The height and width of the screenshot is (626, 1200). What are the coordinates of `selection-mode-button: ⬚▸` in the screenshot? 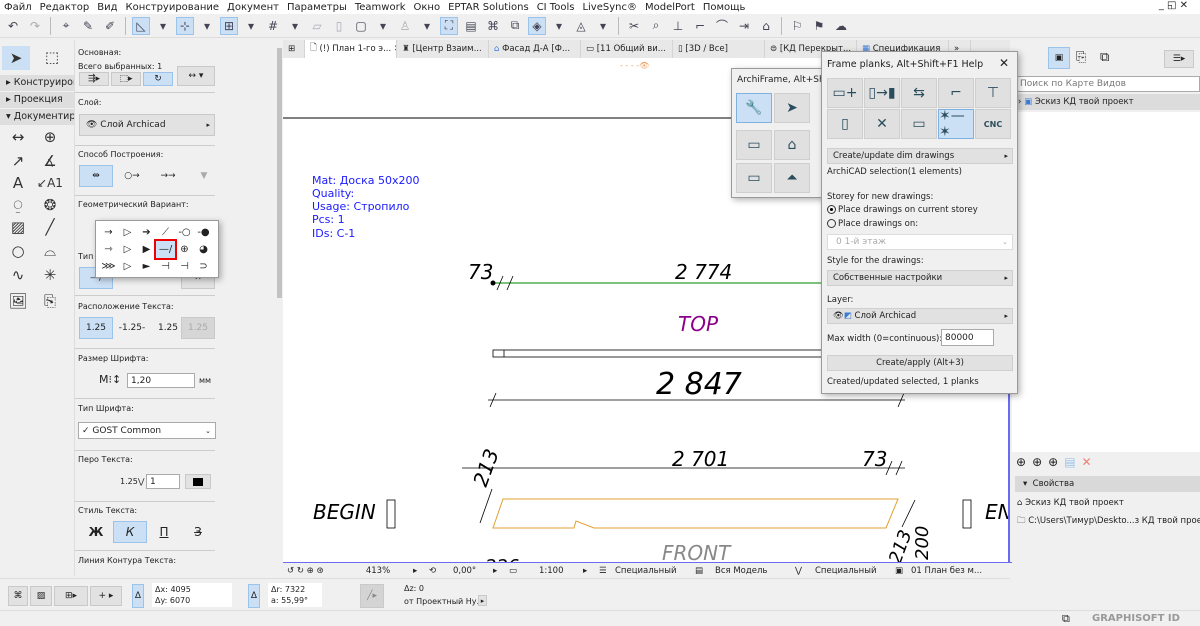 It's located at (126, 79).